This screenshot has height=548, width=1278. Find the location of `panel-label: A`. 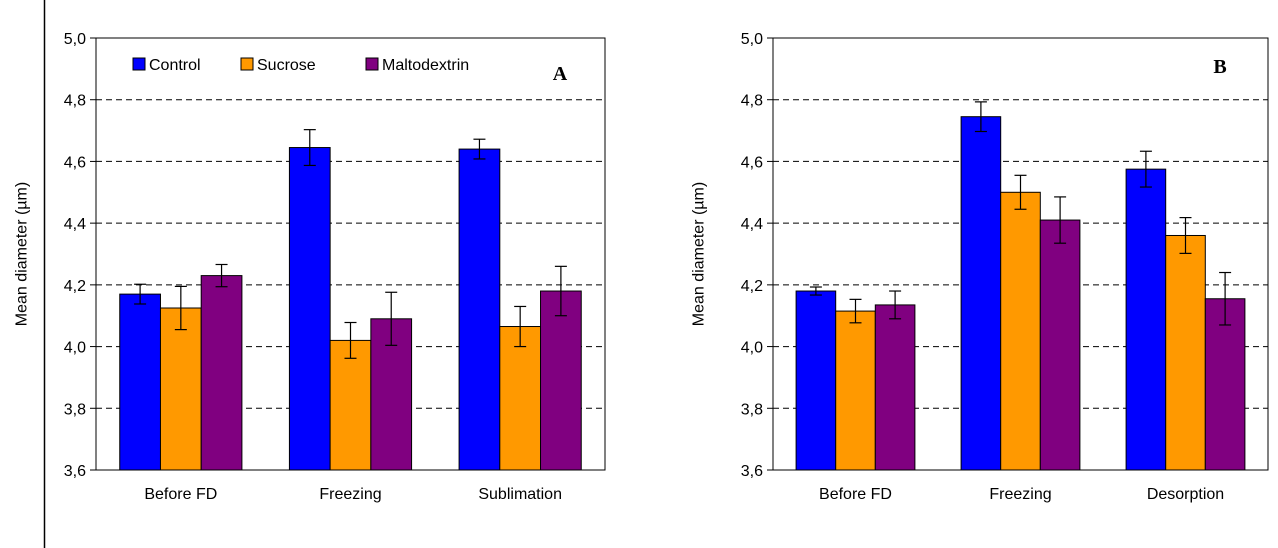

panel-label: A is located at coordinates (560, 74).